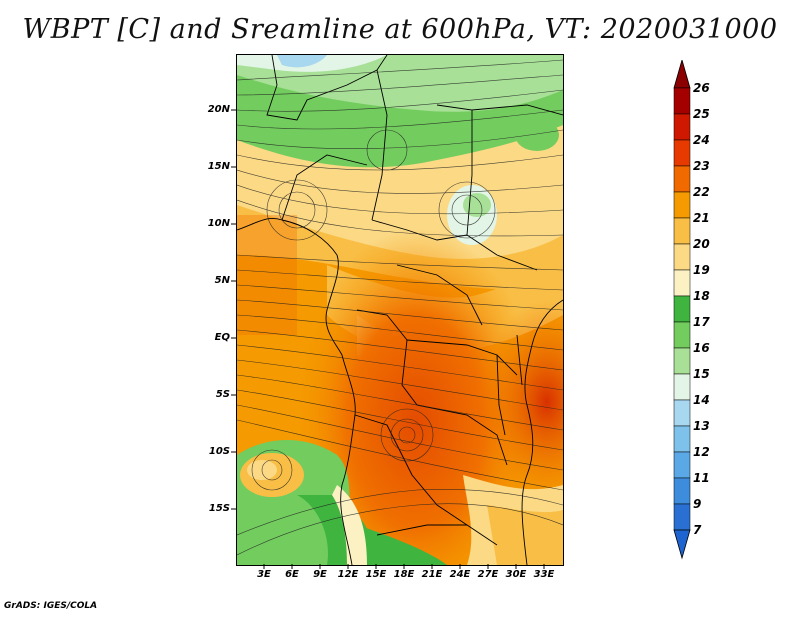 Image resolution: width=800 pixels, height=618 pixels. I want to click on lon-label: 12E, so click(348, 574).